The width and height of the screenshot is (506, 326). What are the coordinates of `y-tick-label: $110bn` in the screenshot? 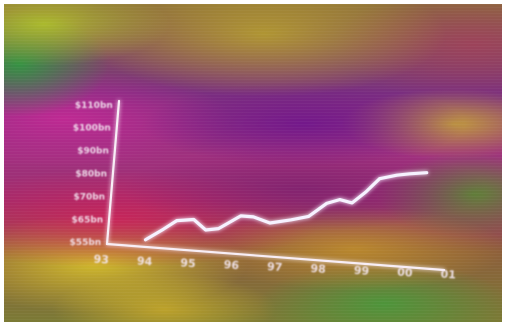 It's located at (94, 106).